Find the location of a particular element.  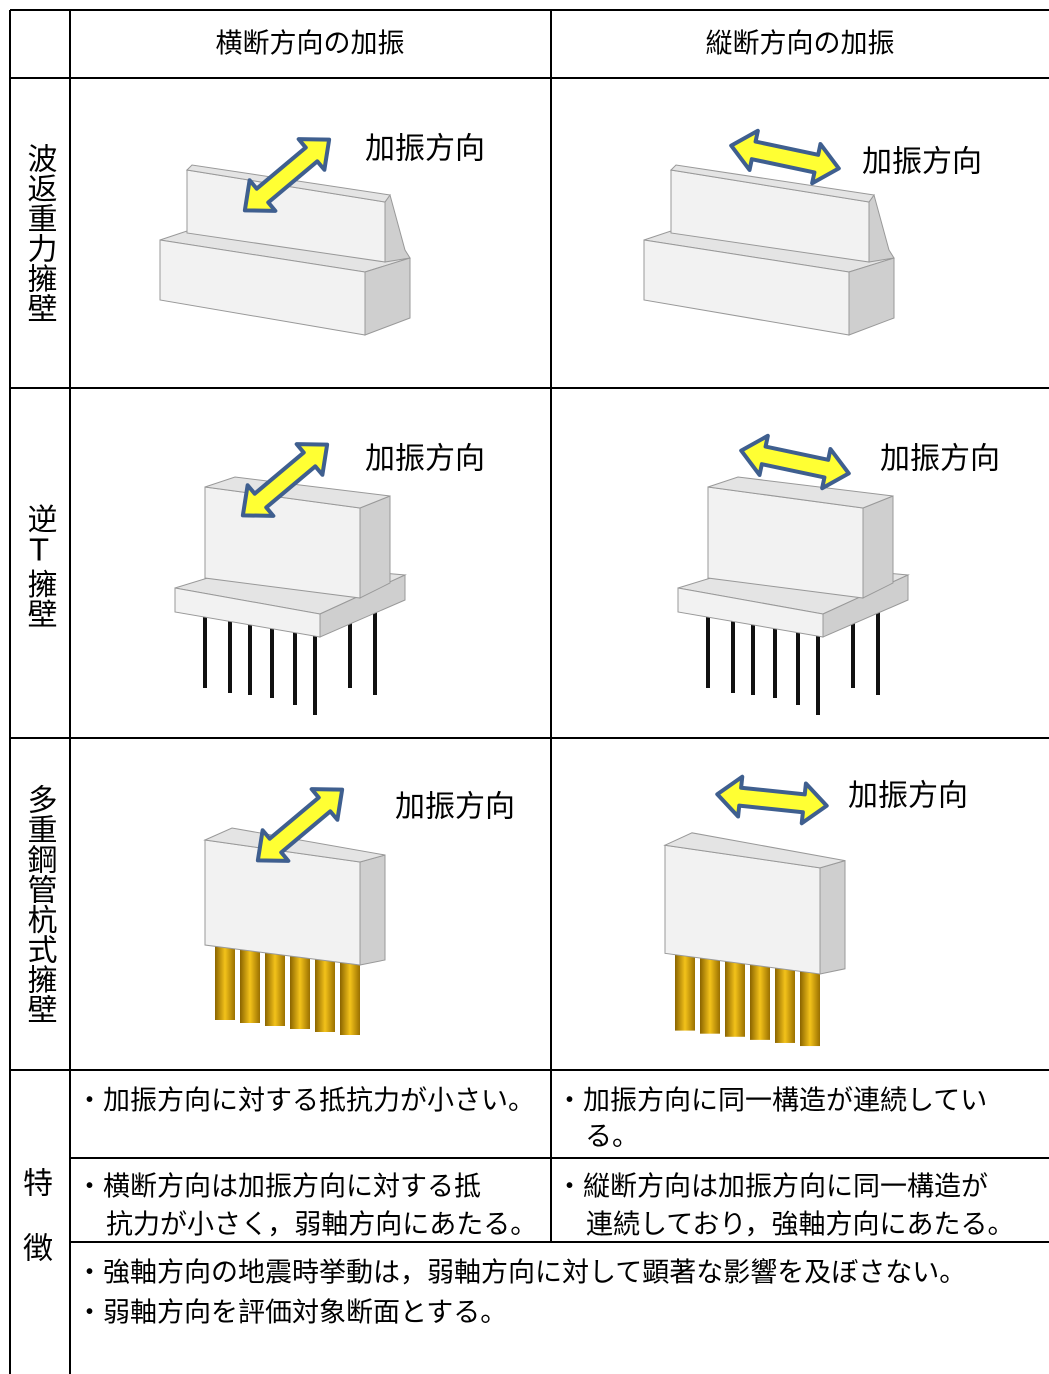

feature-text: ・加振方向に同一構造が連続してい is located at coordinates (771, 1101).